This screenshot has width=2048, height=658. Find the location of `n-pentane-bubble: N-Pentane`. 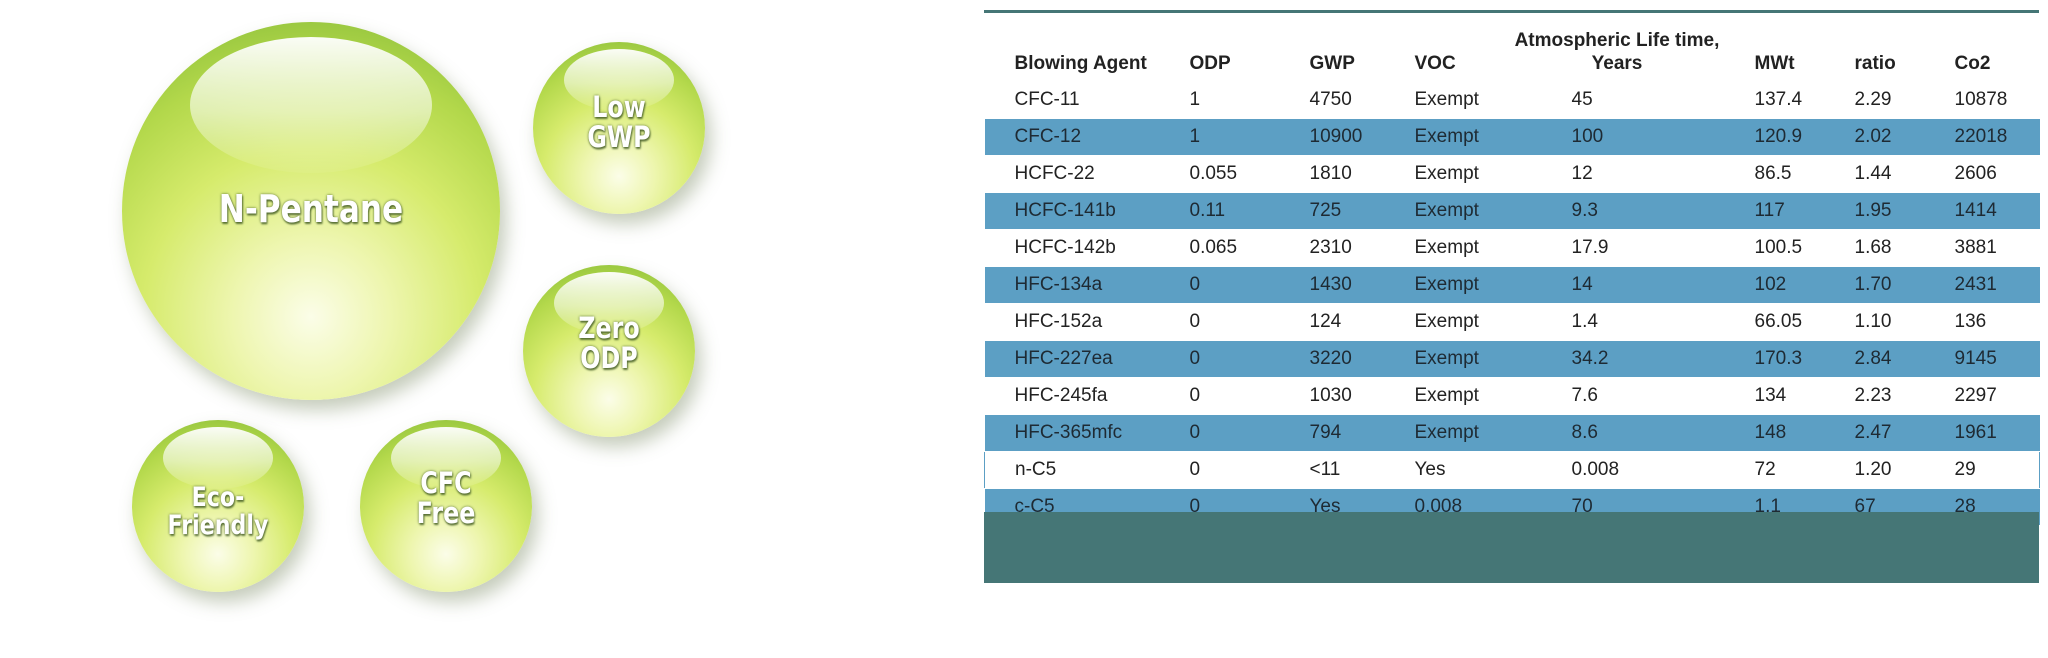

n-pentane-bubble: N-Pentane is located at coordinates (311, 211).